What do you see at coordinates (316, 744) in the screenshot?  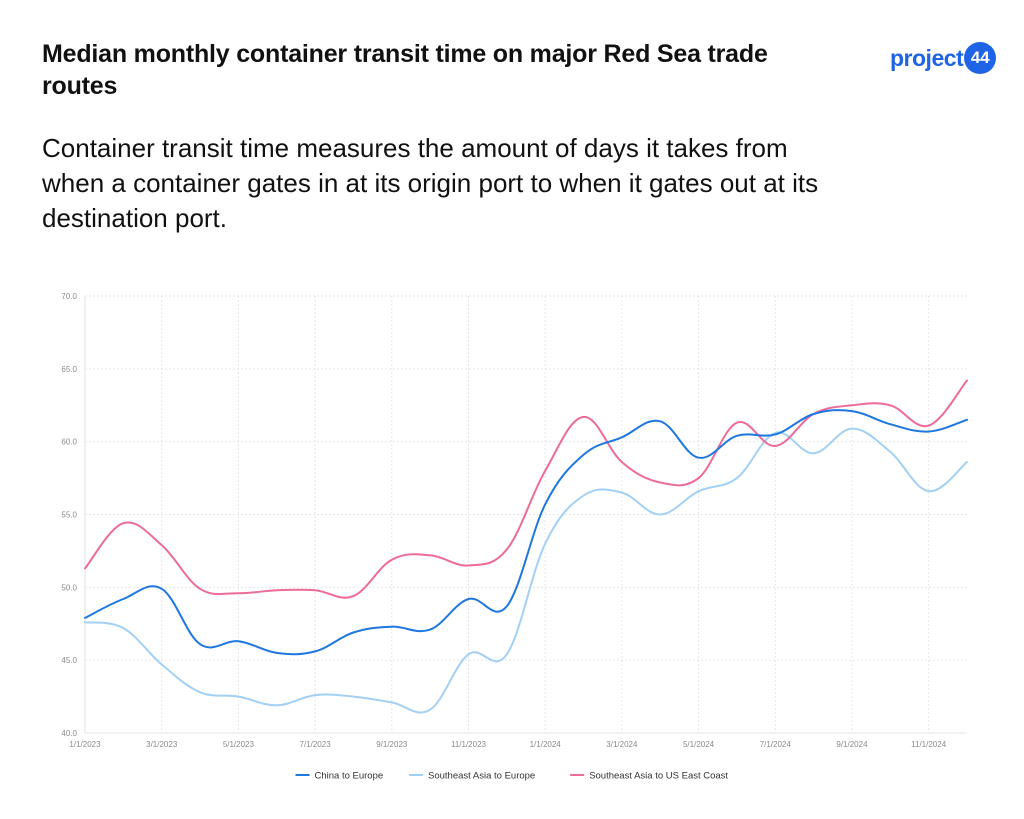 I see `x-tick-label: 7/1/2023` at bounding box center [316, 744].